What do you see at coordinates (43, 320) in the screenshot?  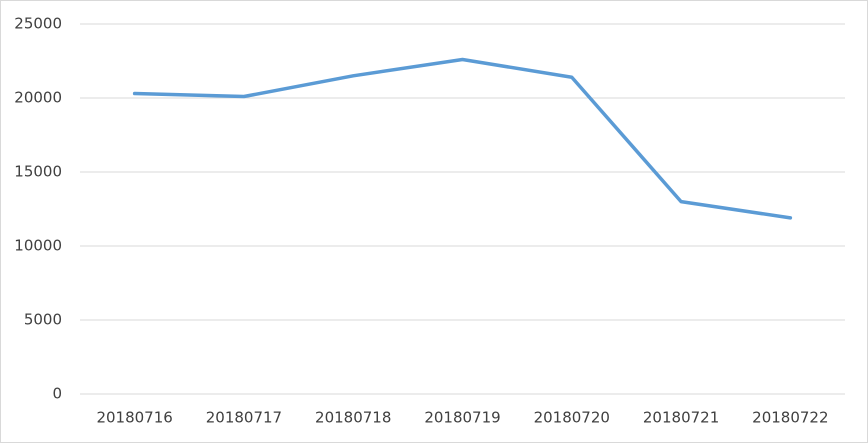 I see `y-tick-label: 5000` at bounding box center [43, 320].